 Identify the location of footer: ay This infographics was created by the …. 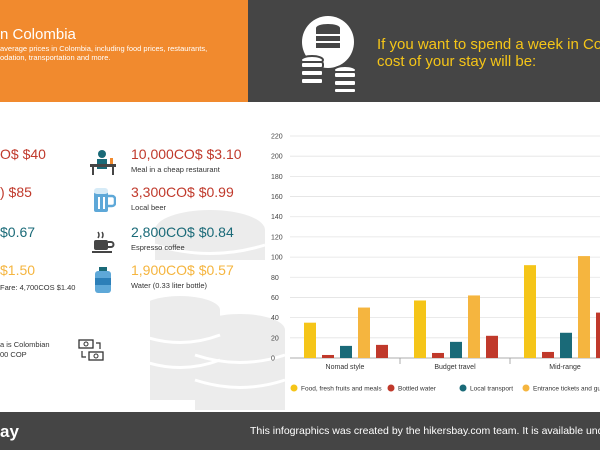
(300, 431).